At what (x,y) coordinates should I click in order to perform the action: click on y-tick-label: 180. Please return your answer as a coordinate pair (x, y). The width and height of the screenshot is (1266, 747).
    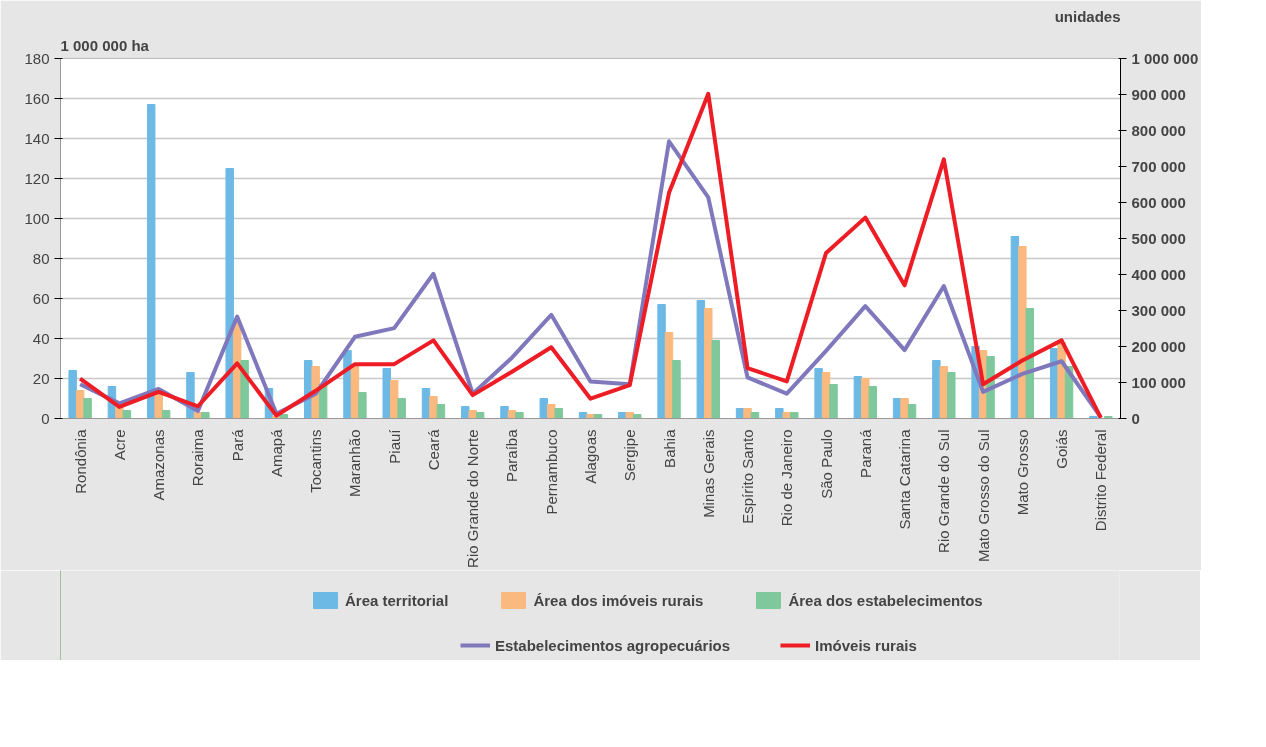
    Looking at the image, I should click on (37, 58).